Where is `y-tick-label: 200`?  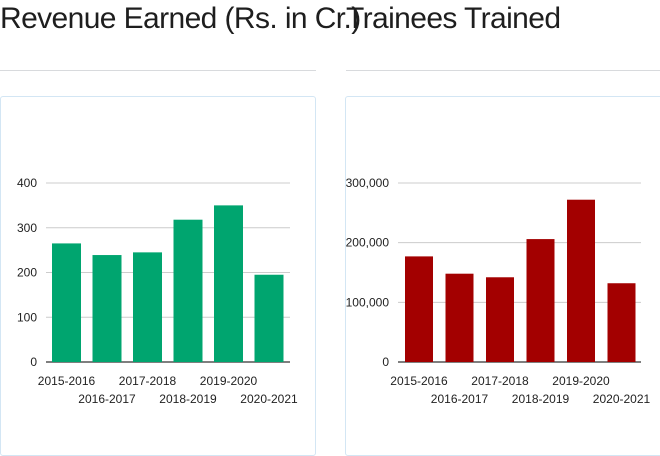 y-tick-label: 200 is located at coordinates (27, 273).